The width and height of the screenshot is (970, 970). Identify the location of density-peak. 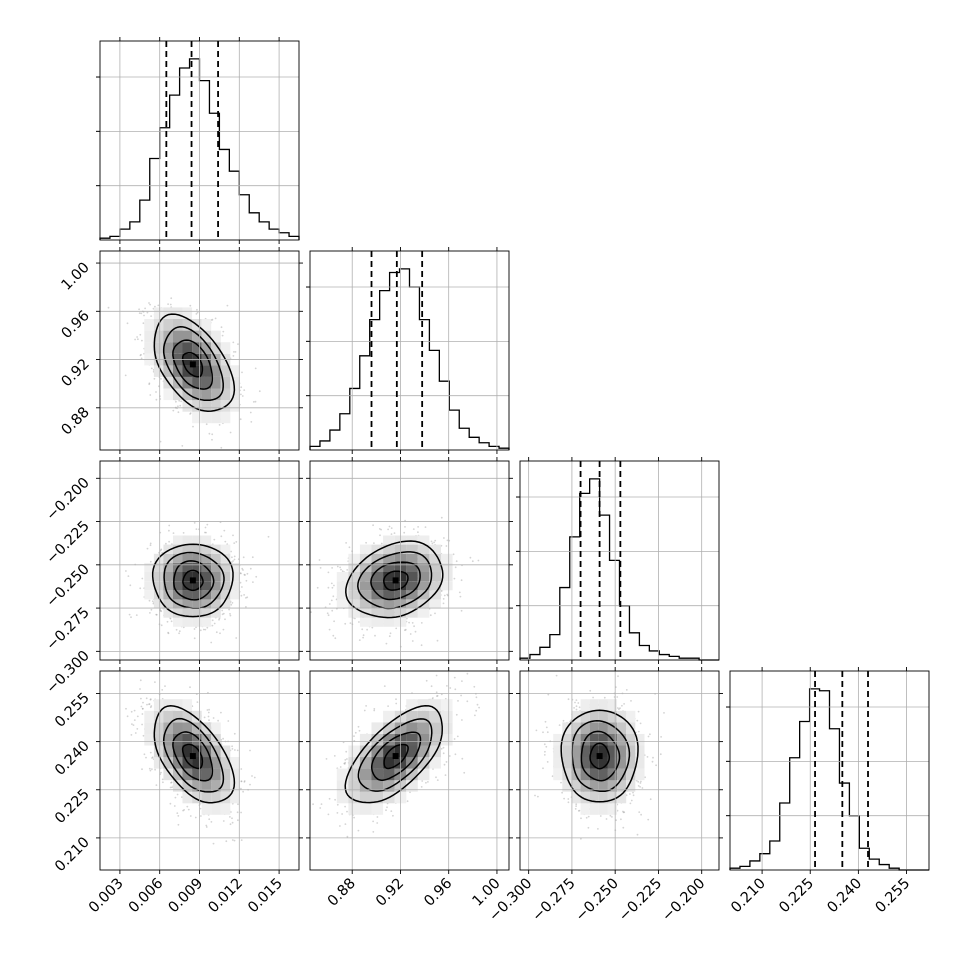
(192, 580).